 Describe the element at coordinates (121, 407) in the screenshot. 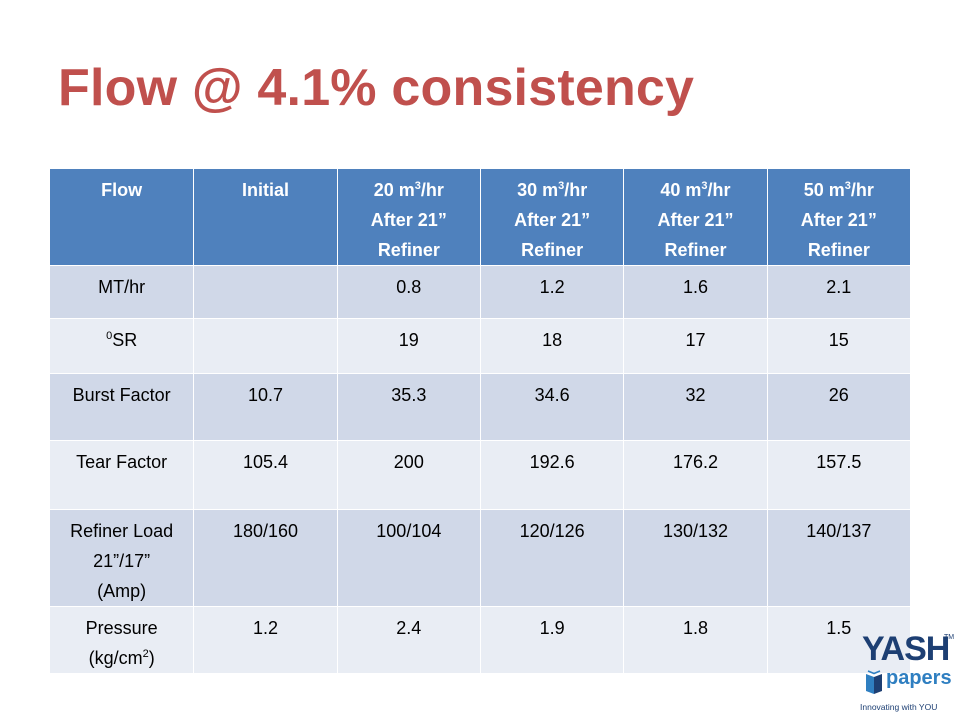

I see `row-label: Burst Factor` at that location.